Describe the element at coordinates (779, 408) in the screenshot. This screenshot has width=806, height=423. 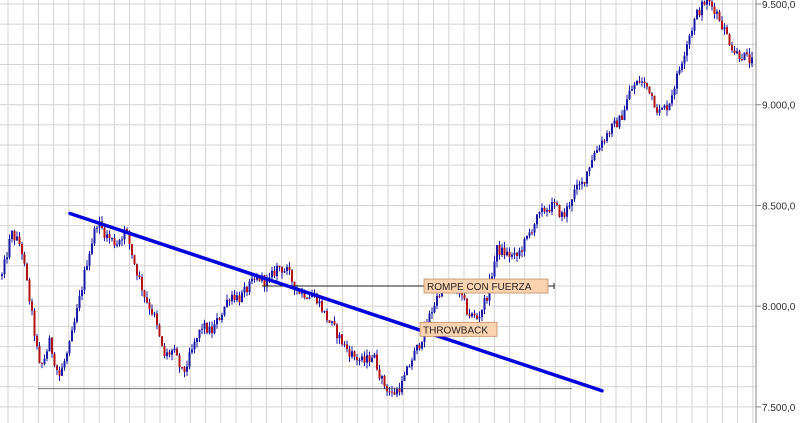
I see `y-tick-label: 7.500,0` at that location.